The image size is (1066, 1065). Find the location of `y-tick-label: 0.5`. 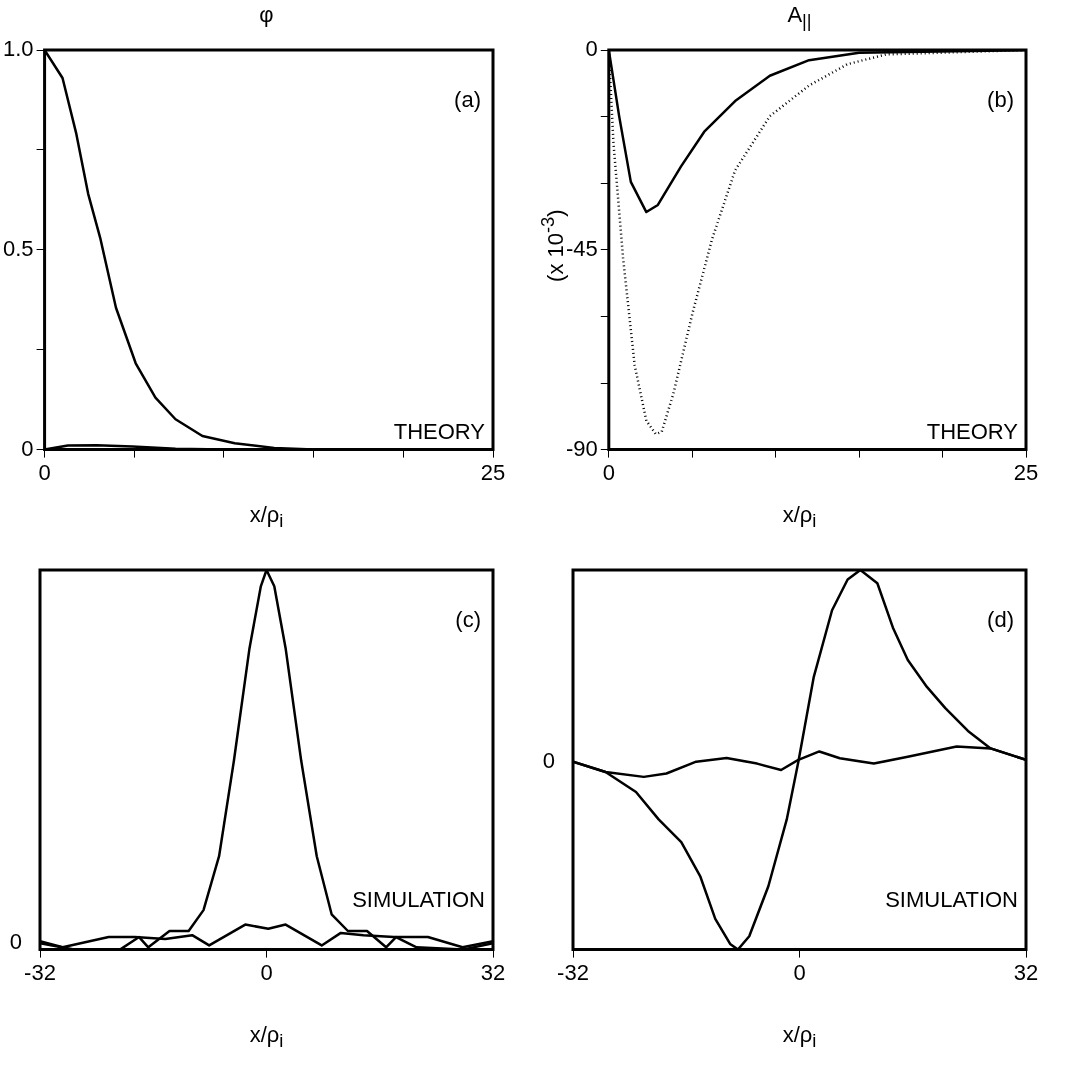

y-tick-label: 0.5 is located at coordinates (18, 248).